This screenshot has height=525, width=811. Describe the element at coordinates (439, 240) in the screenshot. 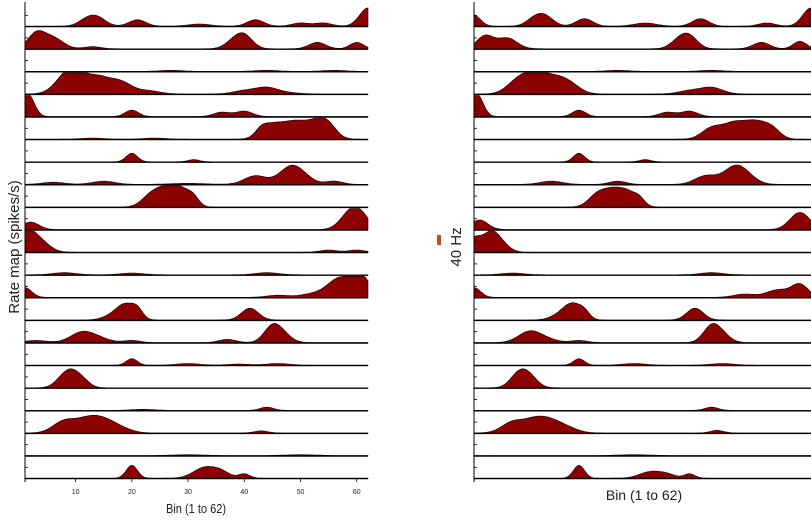

I see `scale-bar` at that location.